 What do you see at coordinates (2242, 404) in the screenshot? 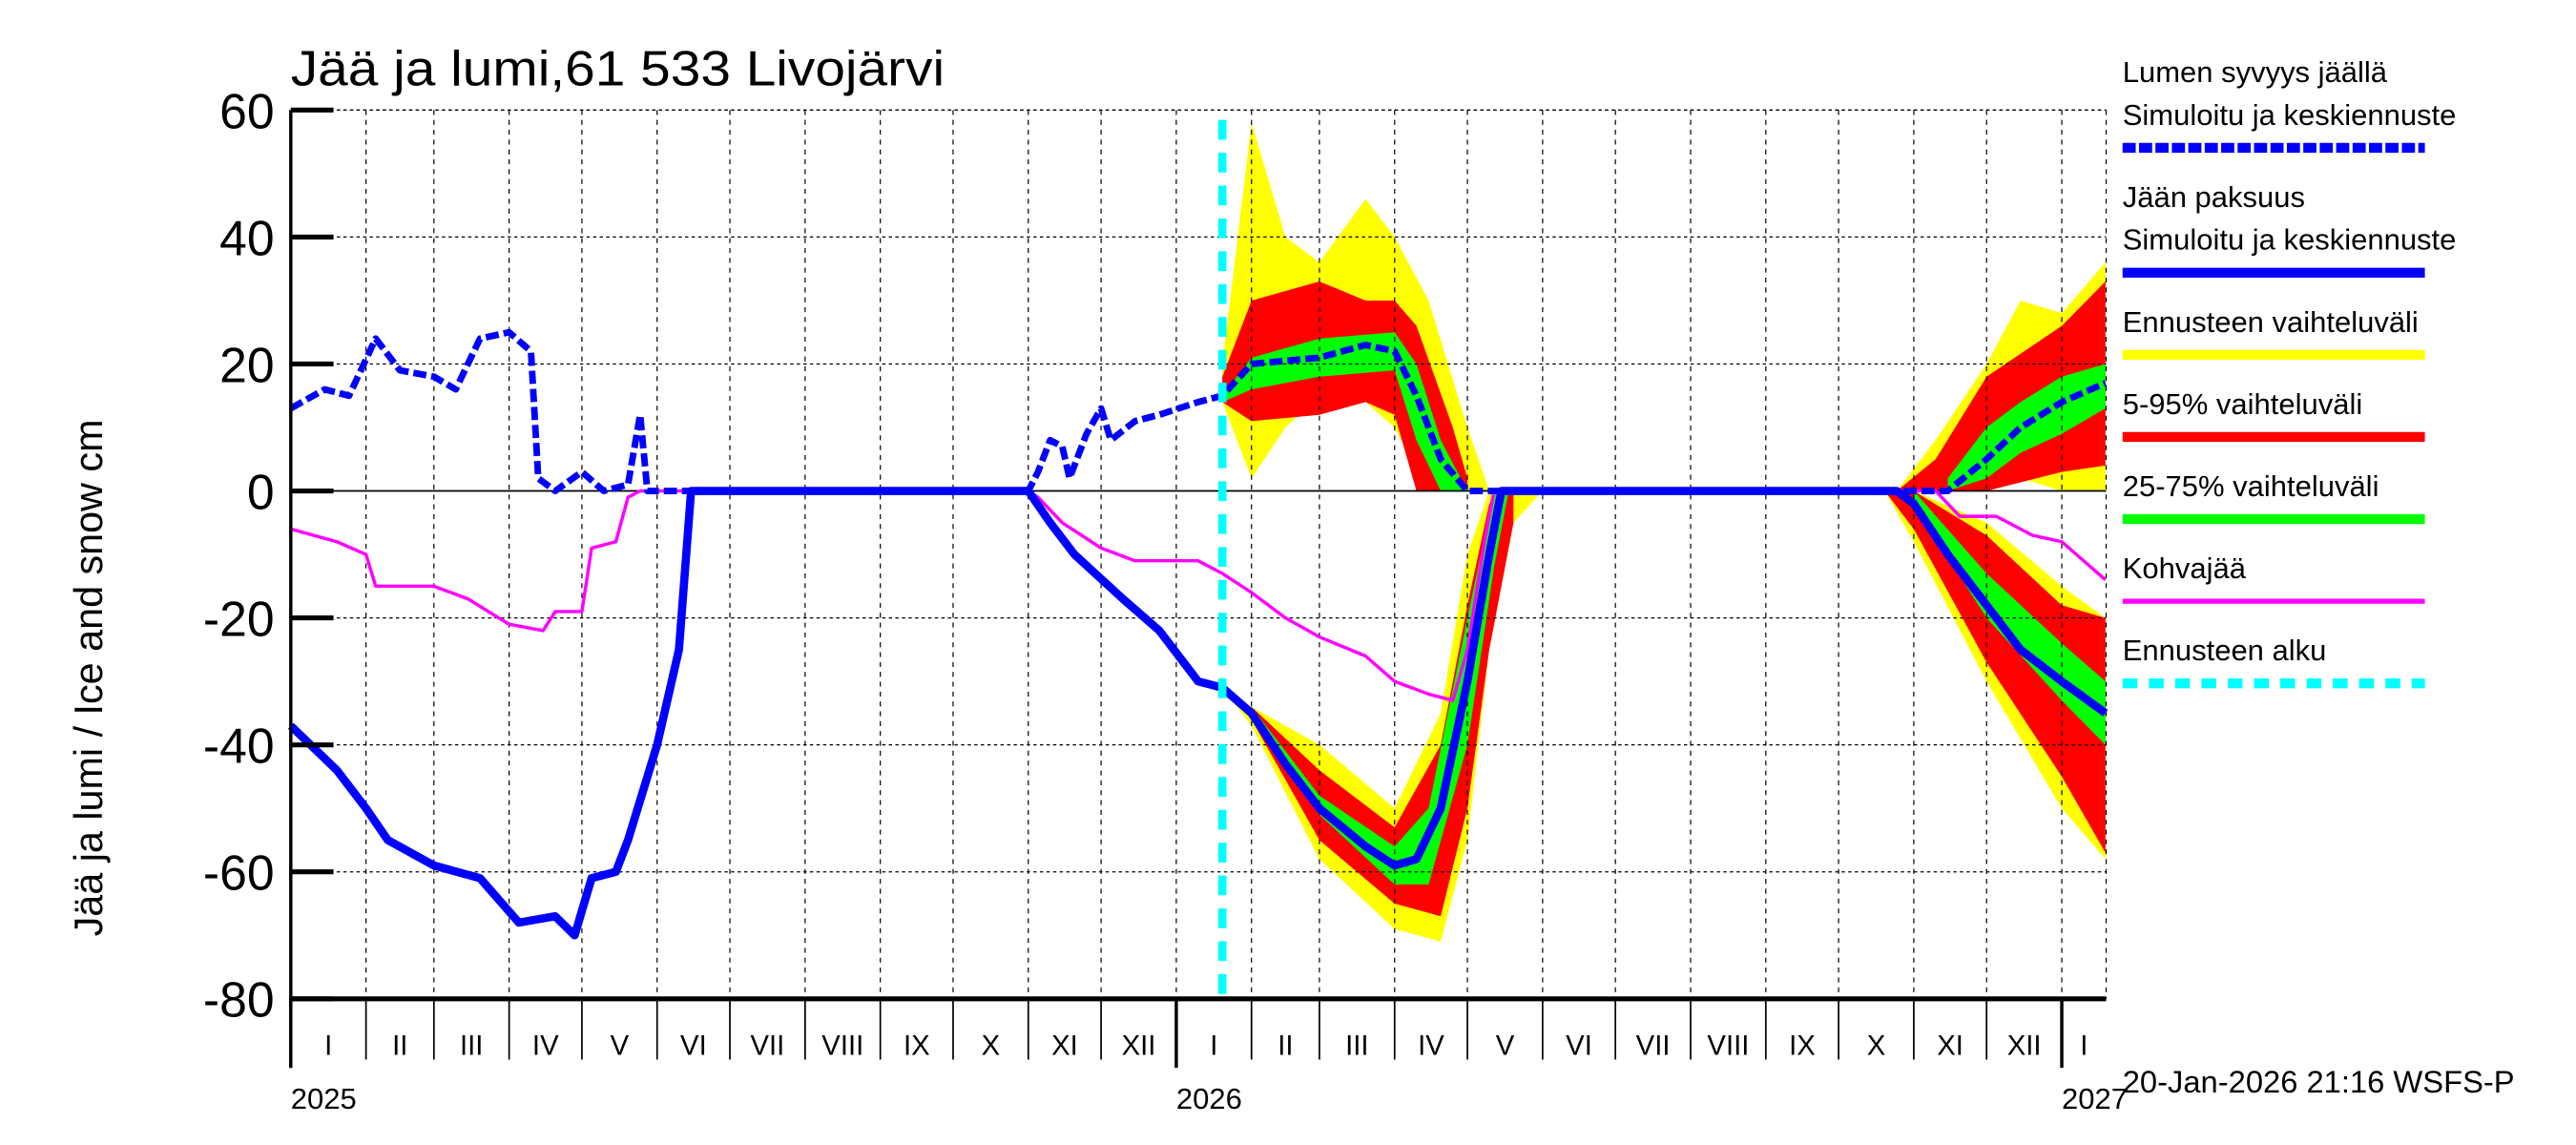
I see `legend-label: 5-95% vaihteluväli` at bounding box center [2242, 404].